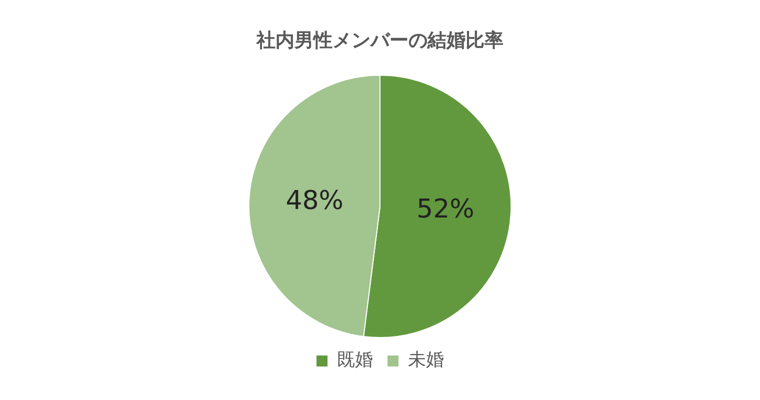  Describe the element at coordinates (426, 360) in the screenshot. I see `legend-label: 未婚` at that location.